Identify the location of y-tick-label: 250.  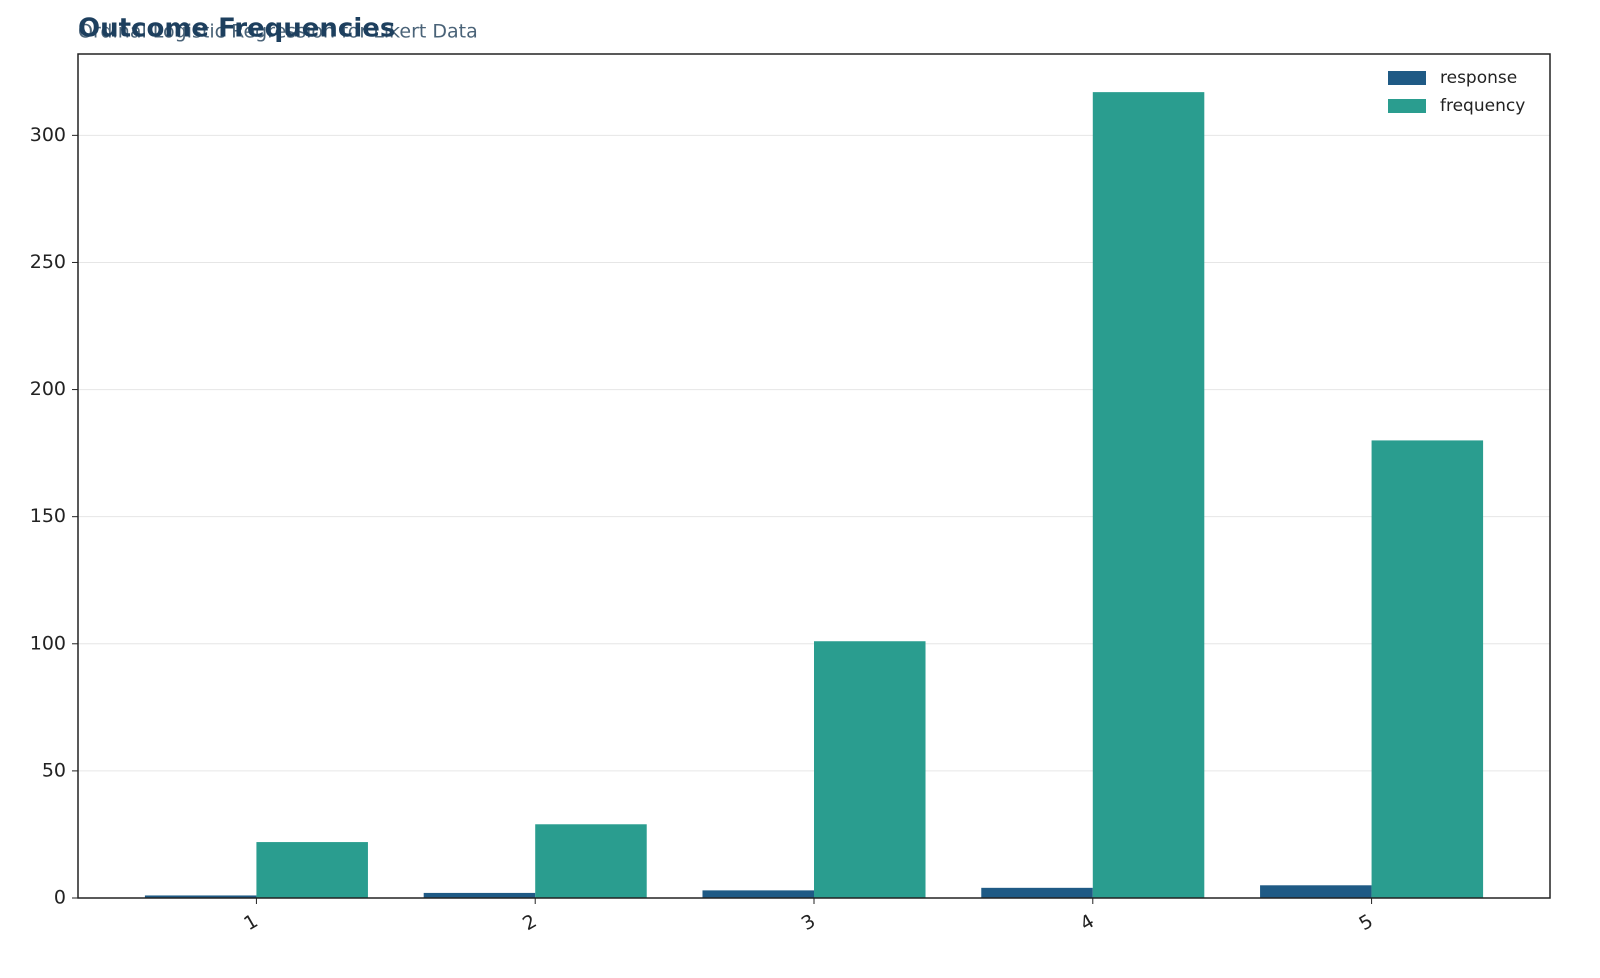
(48, 262).